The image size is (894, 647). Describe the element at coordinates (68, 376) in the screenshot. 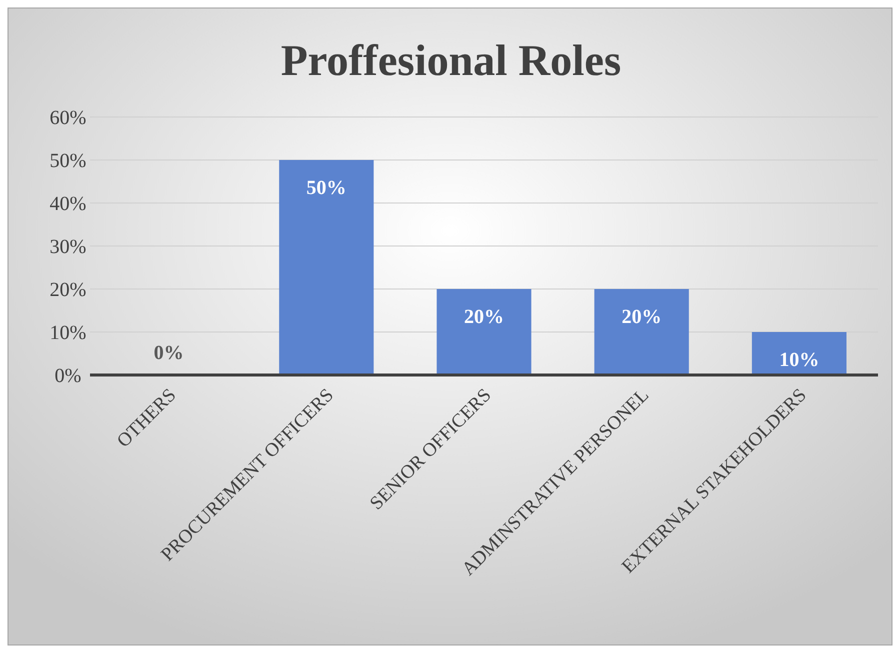

I see `y-tick-label: 0%` at that location.